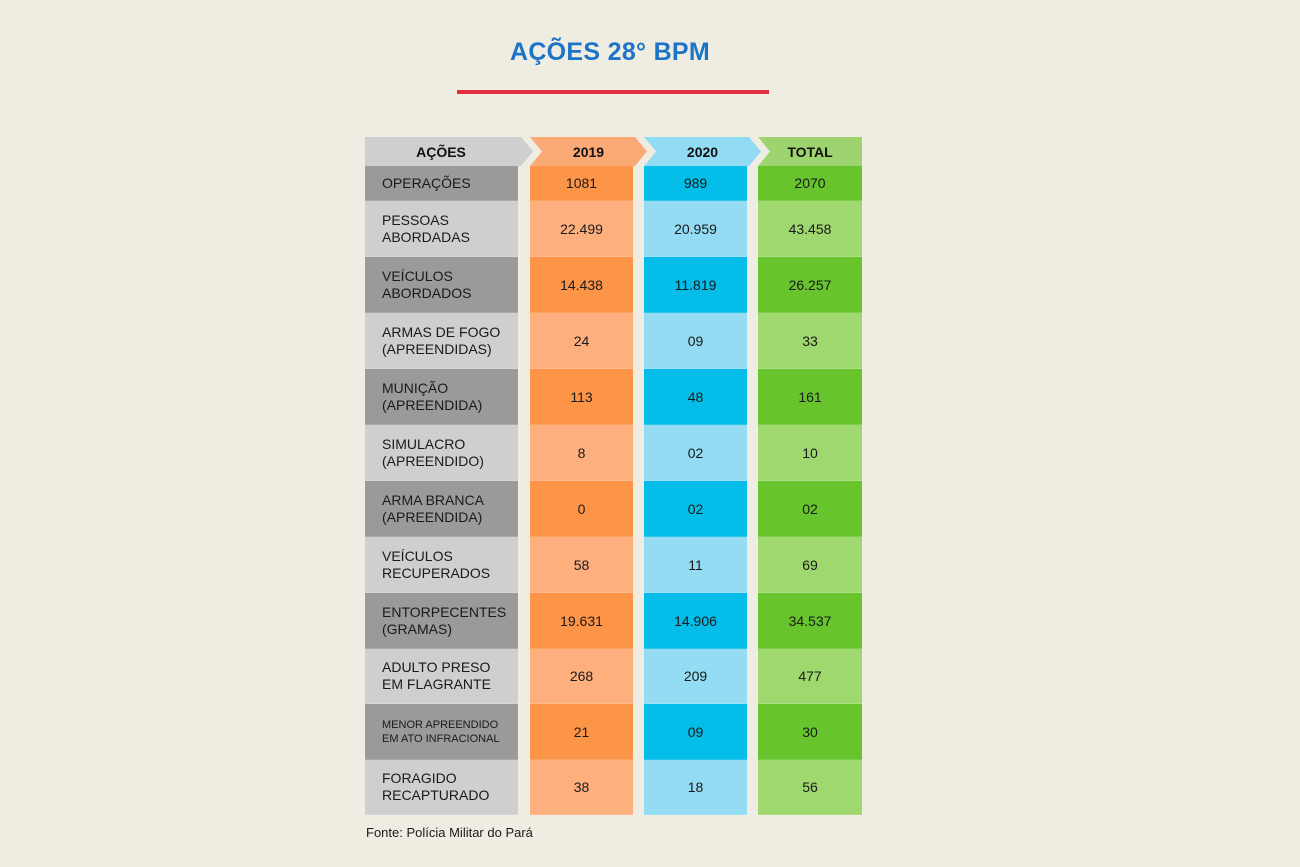  Describe the element at coordinates (695, 397) in the screenshot. I see `value-2020: 48` at that location.